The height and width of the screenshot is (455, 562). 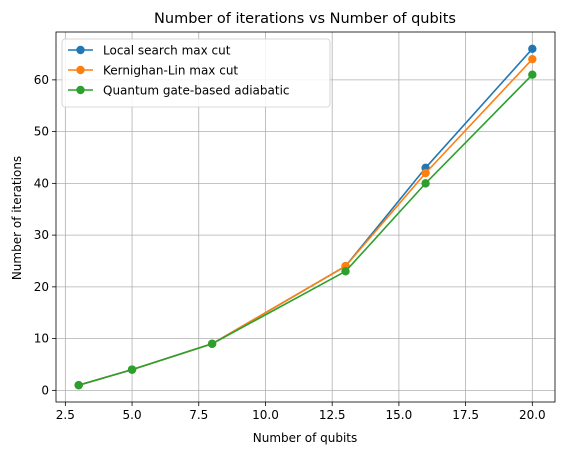 What do you see at coordinates (399, 415) in the screenshot?
I see `x-tick-label: 15.0` at bounding box center [399, 415].